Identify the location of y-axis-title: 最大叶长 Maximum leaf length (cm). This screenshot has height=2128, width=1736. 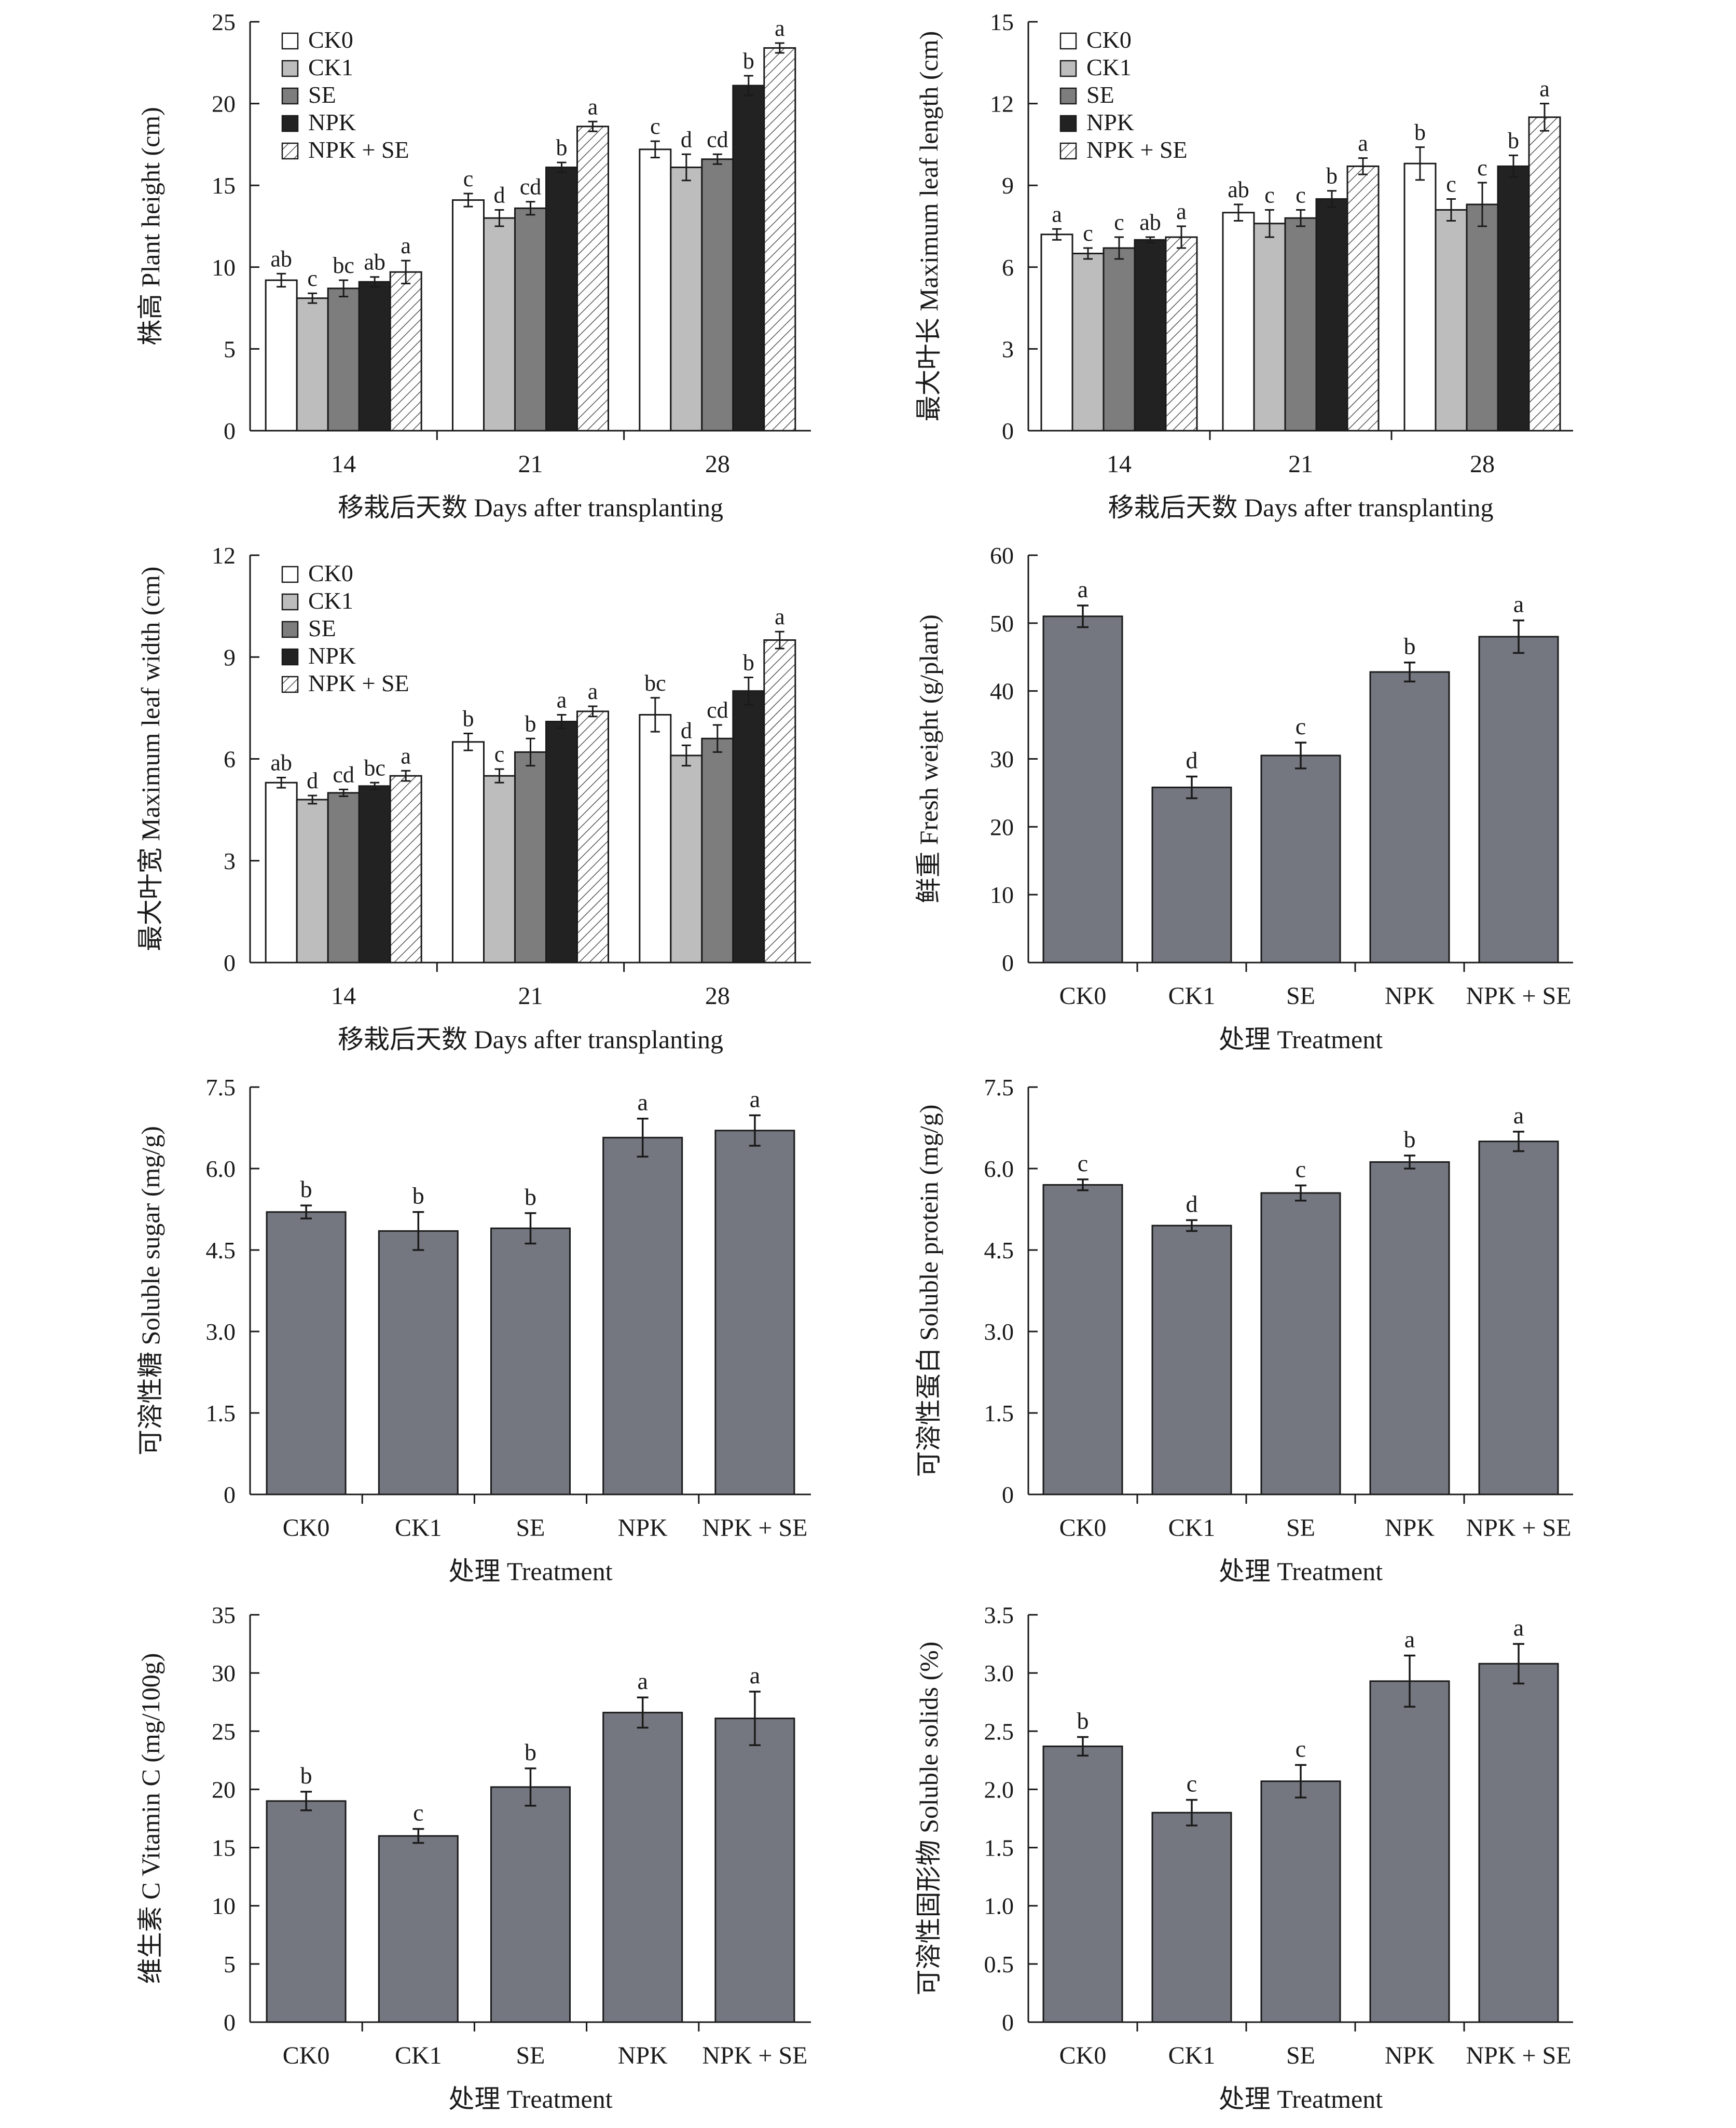
(928, 226).